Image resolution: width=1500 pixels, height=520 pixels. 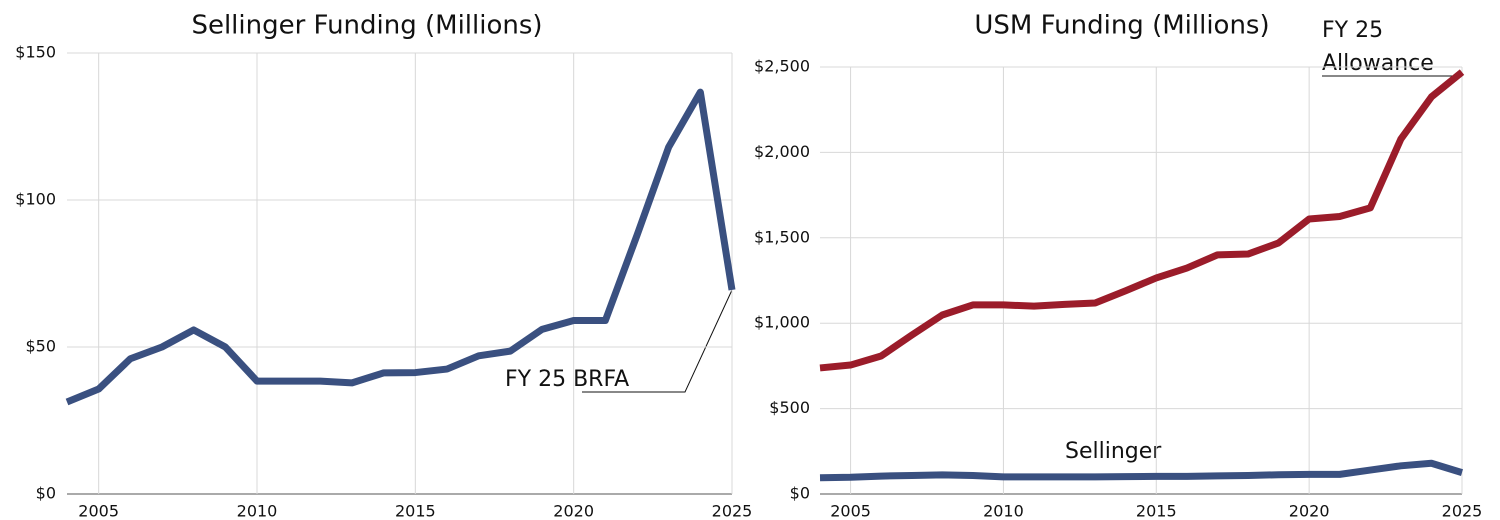 What do you see at coordinates (782, 322) in the screenshot?
I see `y-tick-label: $1,000` at bounding box center [782, 322].